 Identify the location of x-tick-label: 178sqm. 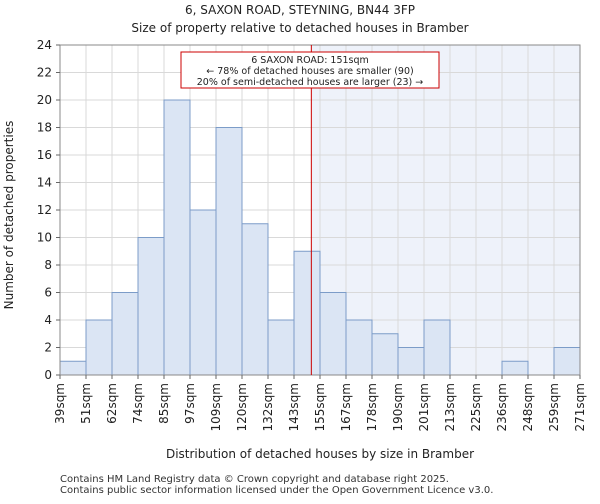
(372, 407).